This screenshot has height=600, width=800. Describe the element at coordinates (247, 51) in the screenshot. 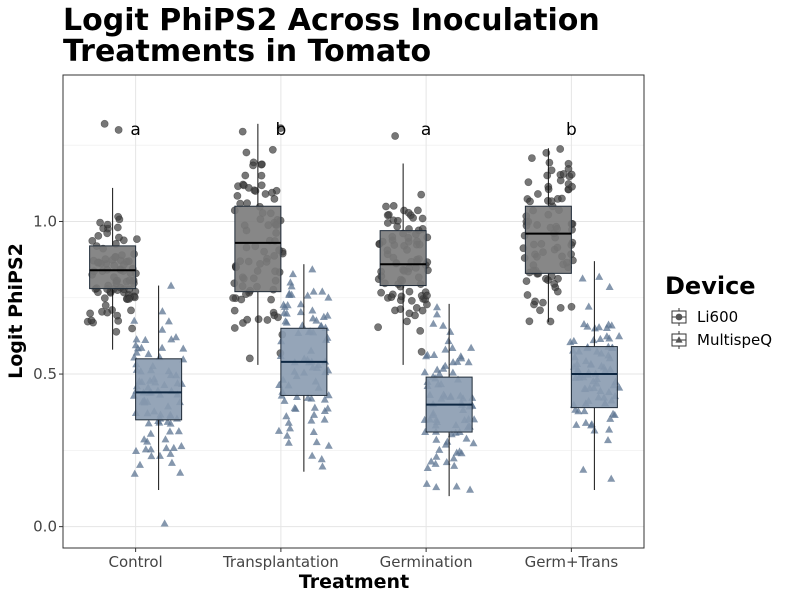

I see `chart-title-line-2: Treatments in Tomato` at that location.